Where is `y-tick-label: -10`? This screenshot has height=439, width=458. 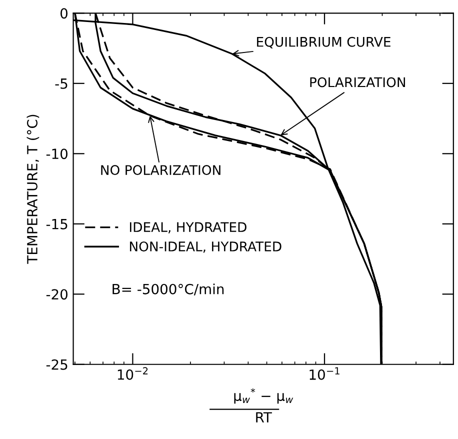 y-tick-label: -10 is located at coordinates (57, 154).